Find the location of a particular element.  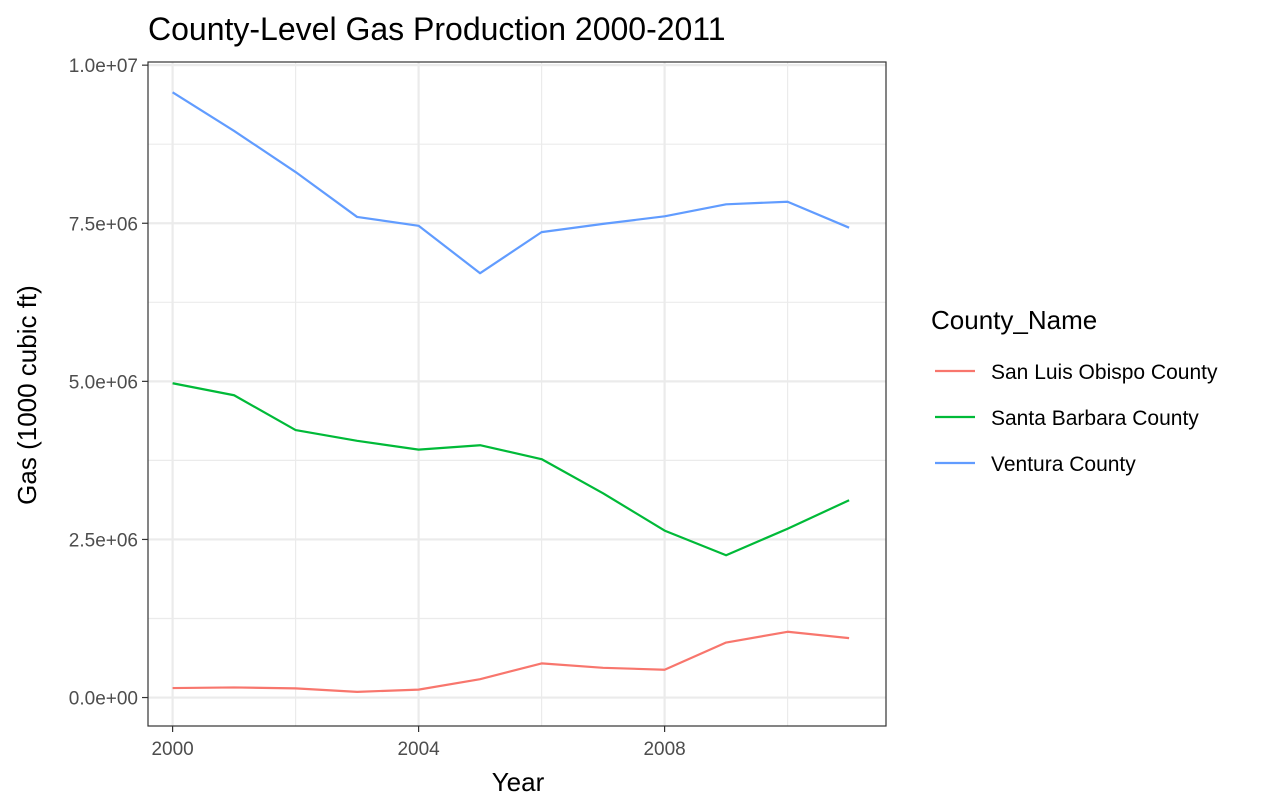

chart-title: County-Level Gas Production 2000-2011 is located at coordinates (437, 29).